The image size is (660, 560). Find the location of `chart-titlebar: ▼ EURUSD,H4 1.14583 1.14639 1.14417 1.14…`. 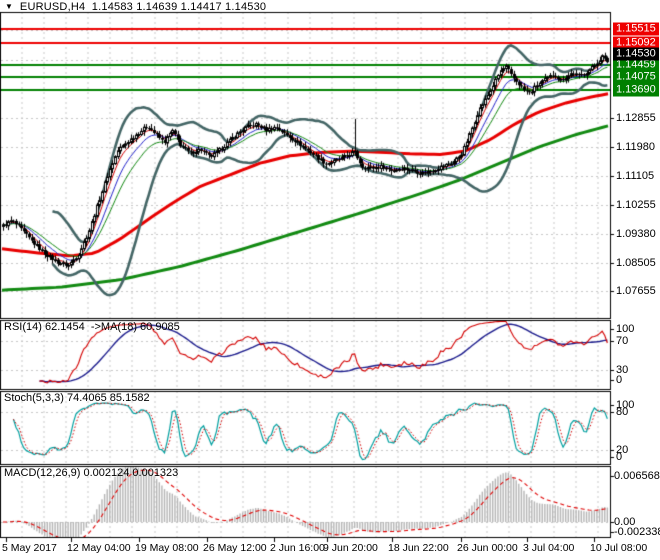

chart-titlebar: ▼ EURUSD,H4 1.14583 1.14639 1.14417 1.14… is located at coordinates (135, 6).